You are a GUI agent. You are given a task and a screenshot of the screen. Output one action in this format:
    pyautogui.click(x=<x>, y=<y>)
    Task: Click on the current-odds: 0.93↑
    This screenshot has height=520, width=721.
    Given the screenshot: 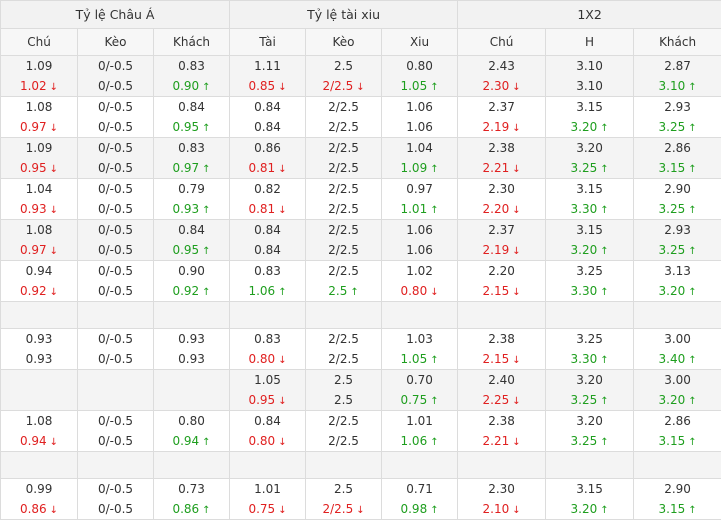 What is the action you would take?
    pyautogui.click(x=191, y=209)
    